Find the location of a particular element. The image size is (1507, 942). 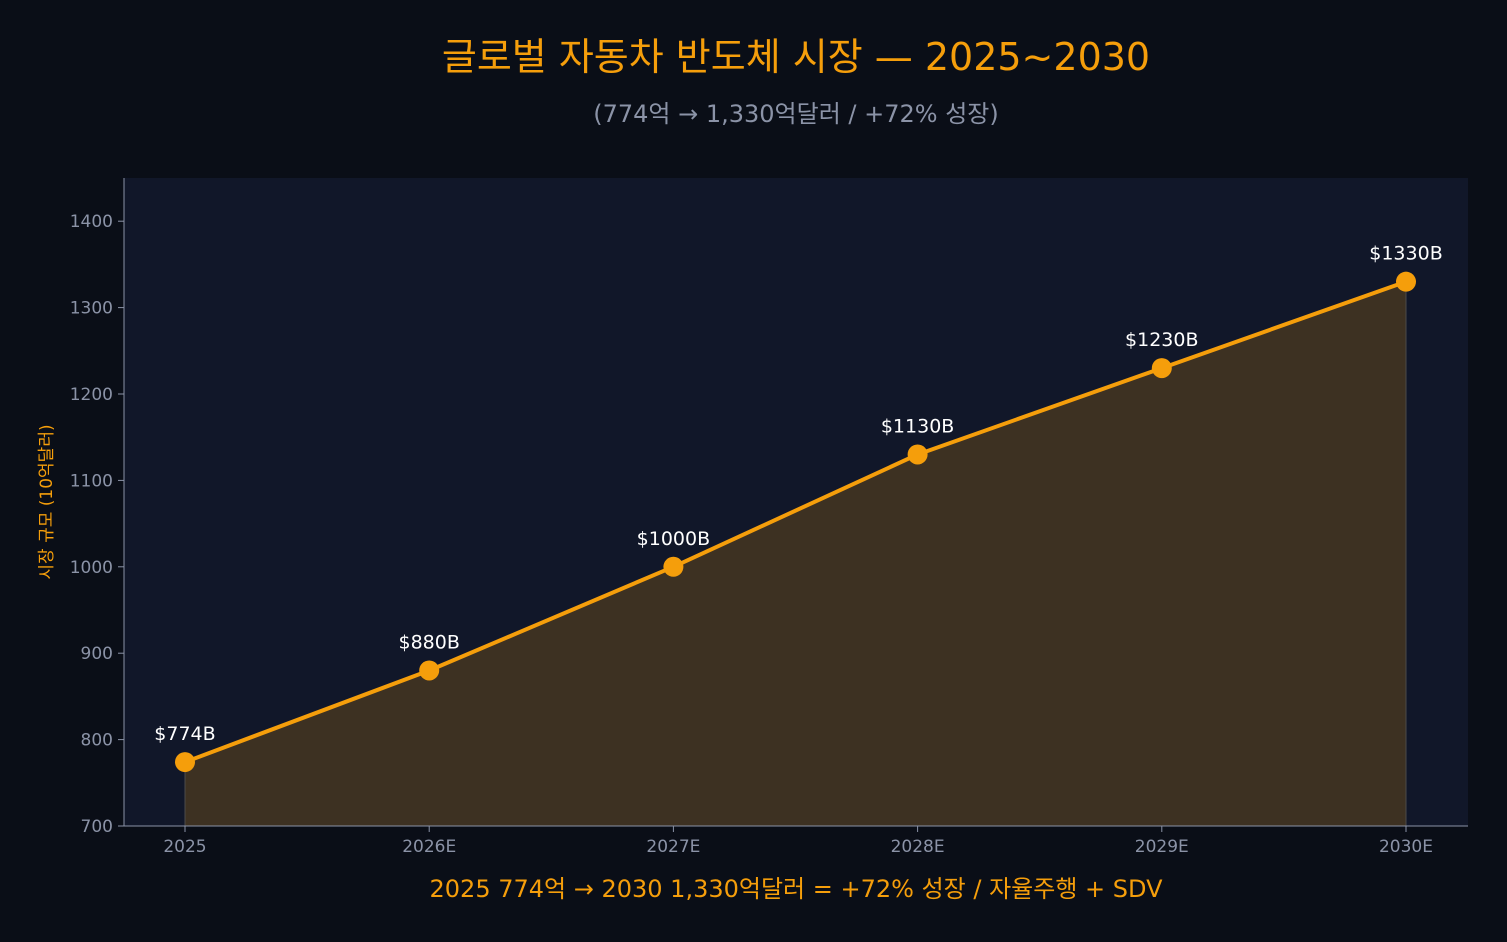

data-label: $880B is located at coordinates (429, 642).